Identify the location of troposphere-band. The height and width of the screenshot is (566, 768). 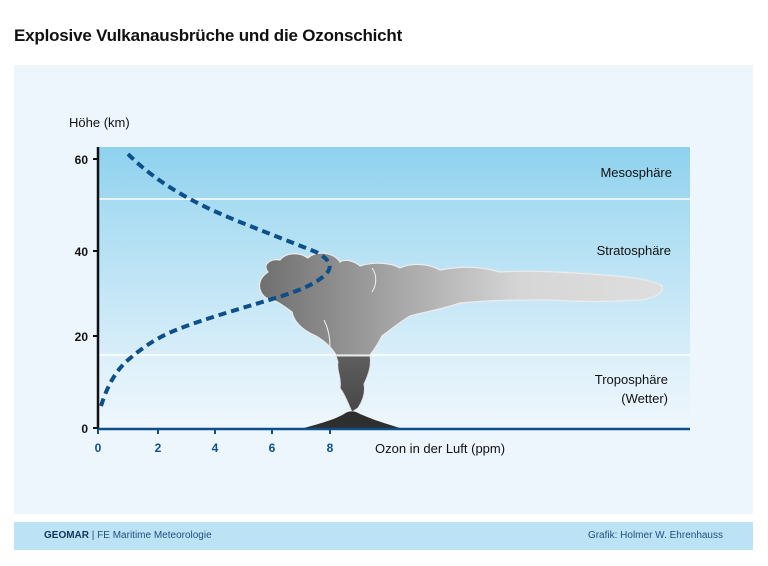
(394, 391).